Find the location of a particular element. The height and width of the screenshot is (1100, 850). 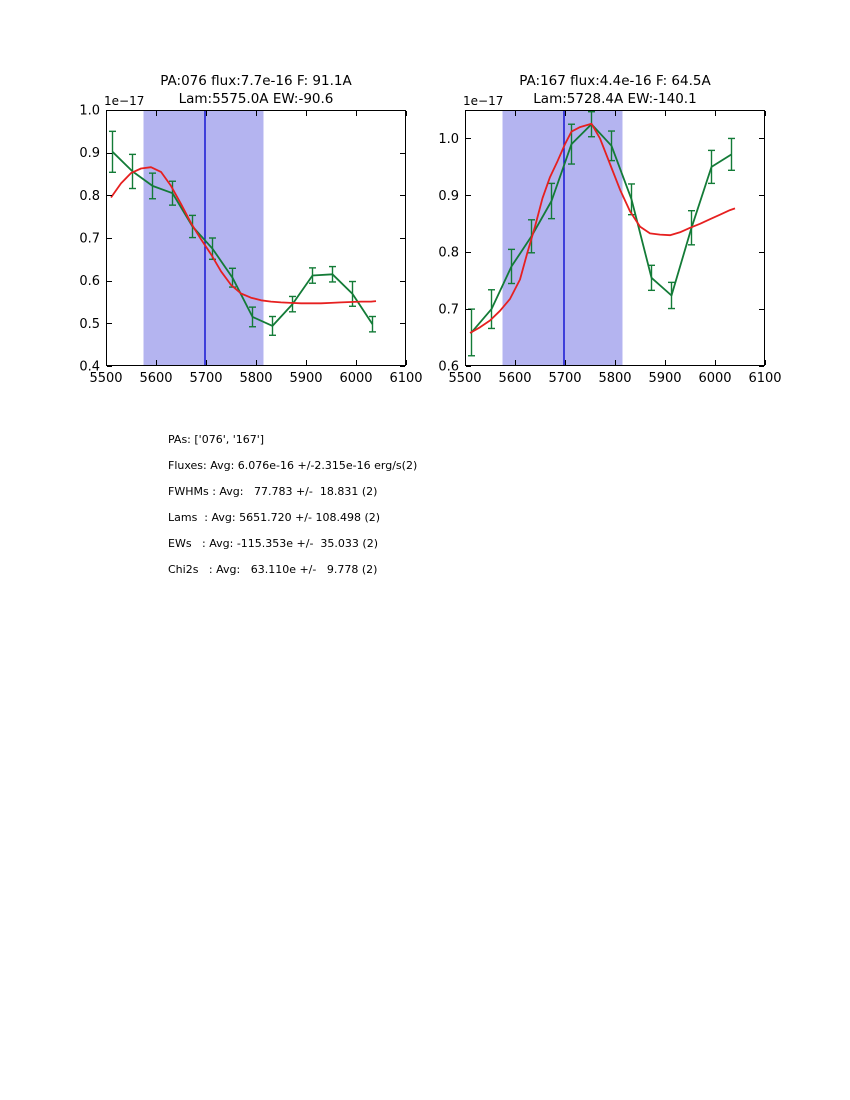

stats-line: Lams : Avg: 5651.720 +/- 108.498 (2) is located at coordinates (274, 517).